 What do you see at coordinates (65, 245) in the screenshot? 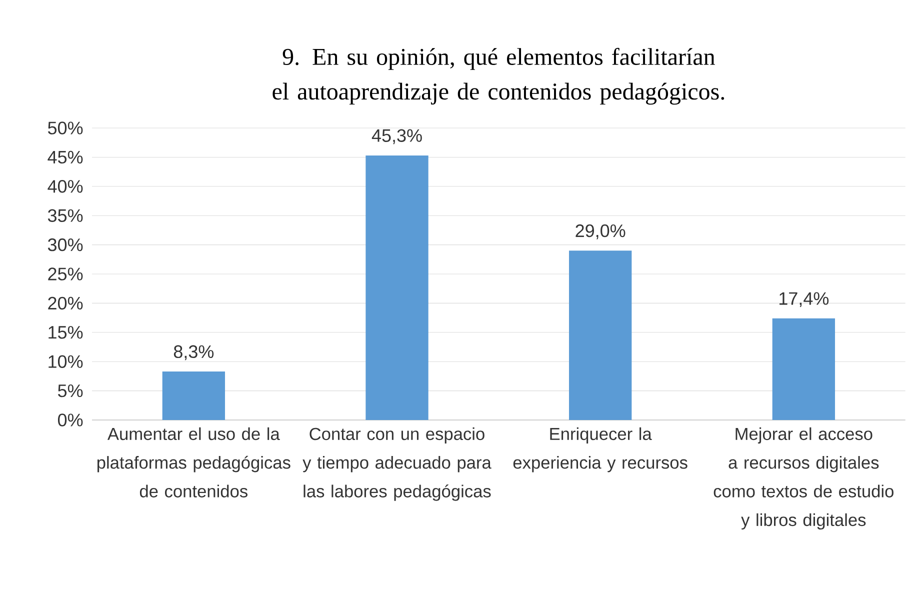
I see `y-tick-label: 30%` at bounding box center [65, 245].